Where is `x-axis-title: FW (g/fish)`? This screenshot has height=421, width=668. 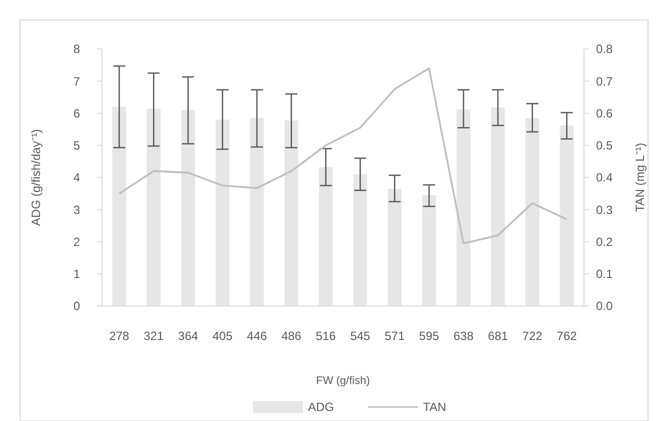 x-axis-title: FW (g/fish) is located at coordinates (343, 381).